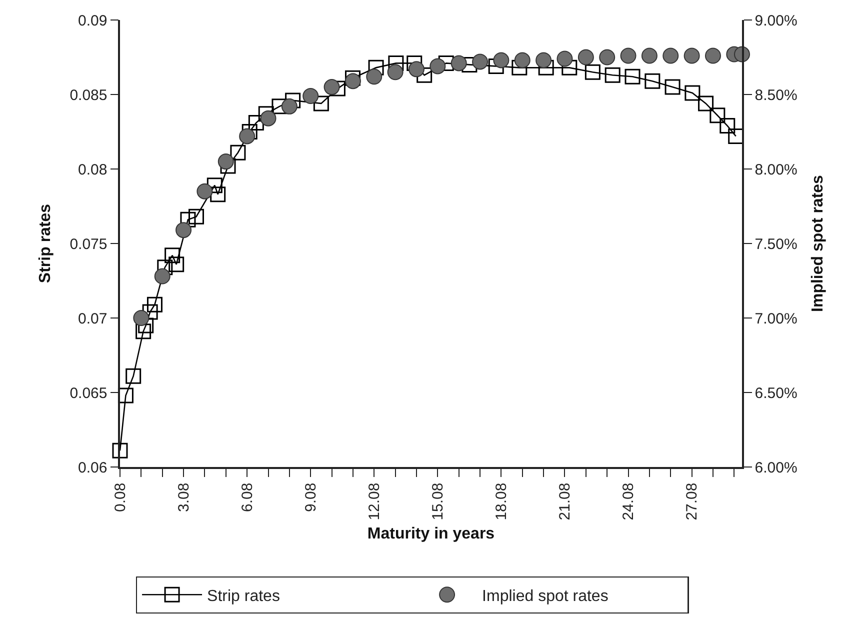 The width and height of the screenshot is (864, 626). Describe the element at coordinates (89, 244) in the screenshot. I see `y-tick-label: 0.075` at that location.